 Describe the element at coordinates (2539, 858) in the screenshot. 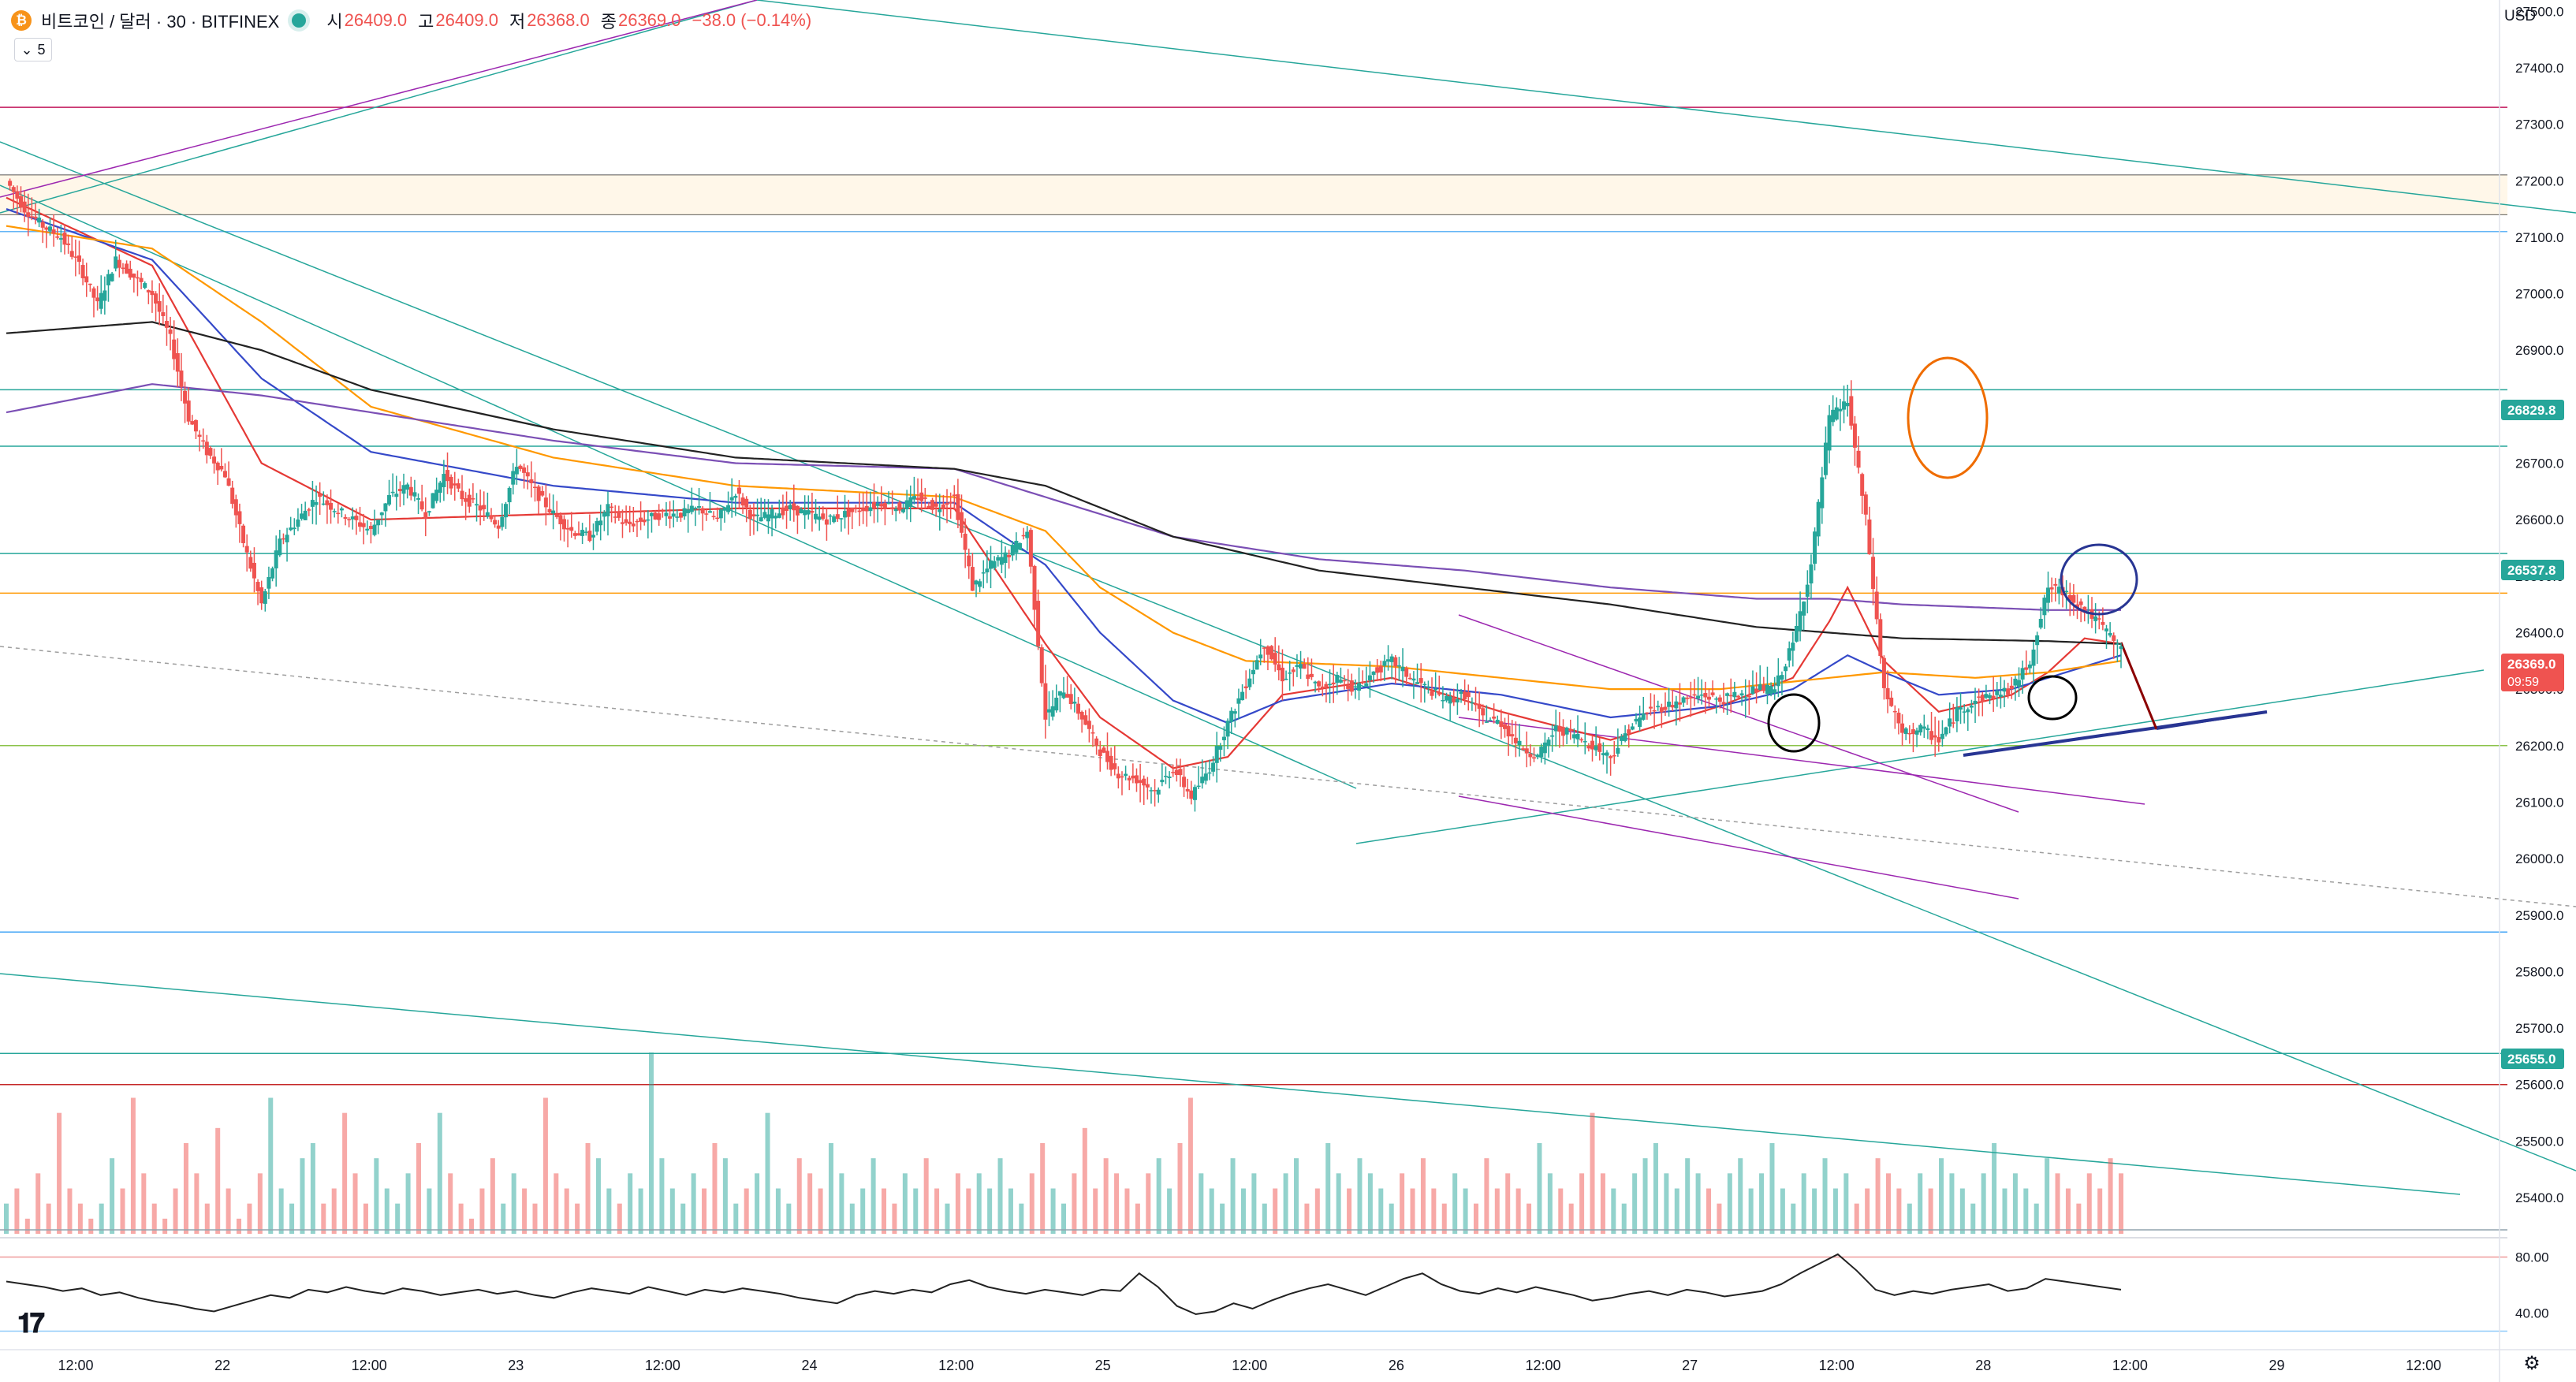

I see `price-tick-label: 26000.0` at that location.